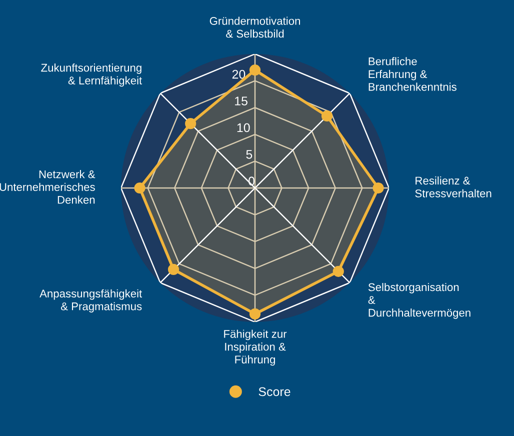  What do you see at coordinates (419, 300) in the screenshot?
I see `spoke-label: Selbstorganisation & Durchhaltevermögen` at bounding box center [419, 300].